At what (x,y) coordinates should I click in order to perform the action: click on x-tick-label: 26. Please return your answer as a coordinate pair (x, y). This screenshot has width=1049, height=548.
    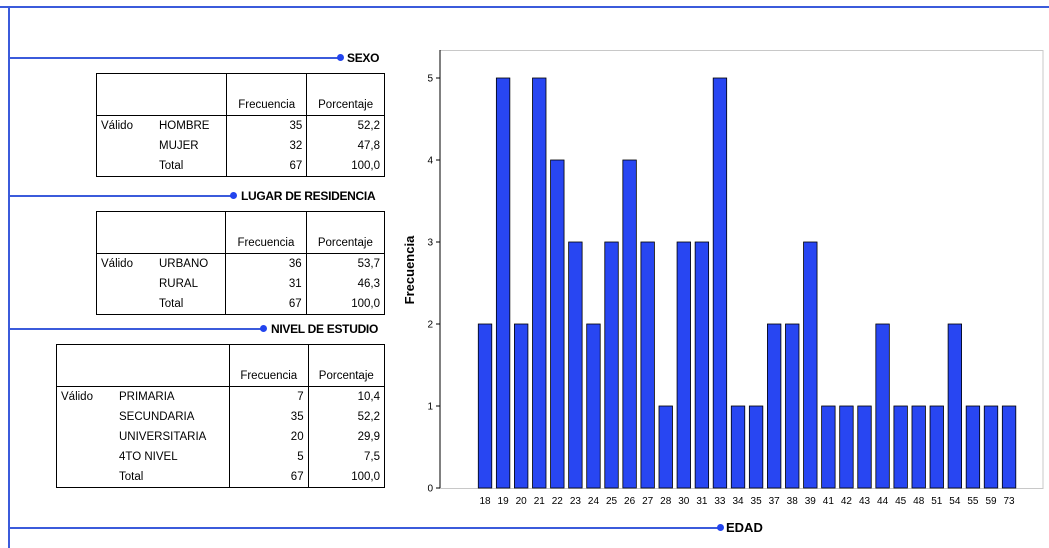
    Looking at the image, I should click on (630, 501).